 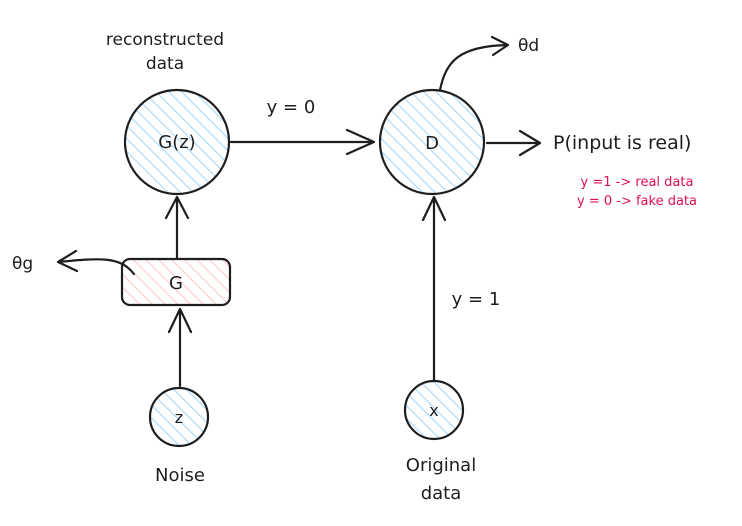 I want to click on gz-node-label: G(z), so click(x=176, y=142).